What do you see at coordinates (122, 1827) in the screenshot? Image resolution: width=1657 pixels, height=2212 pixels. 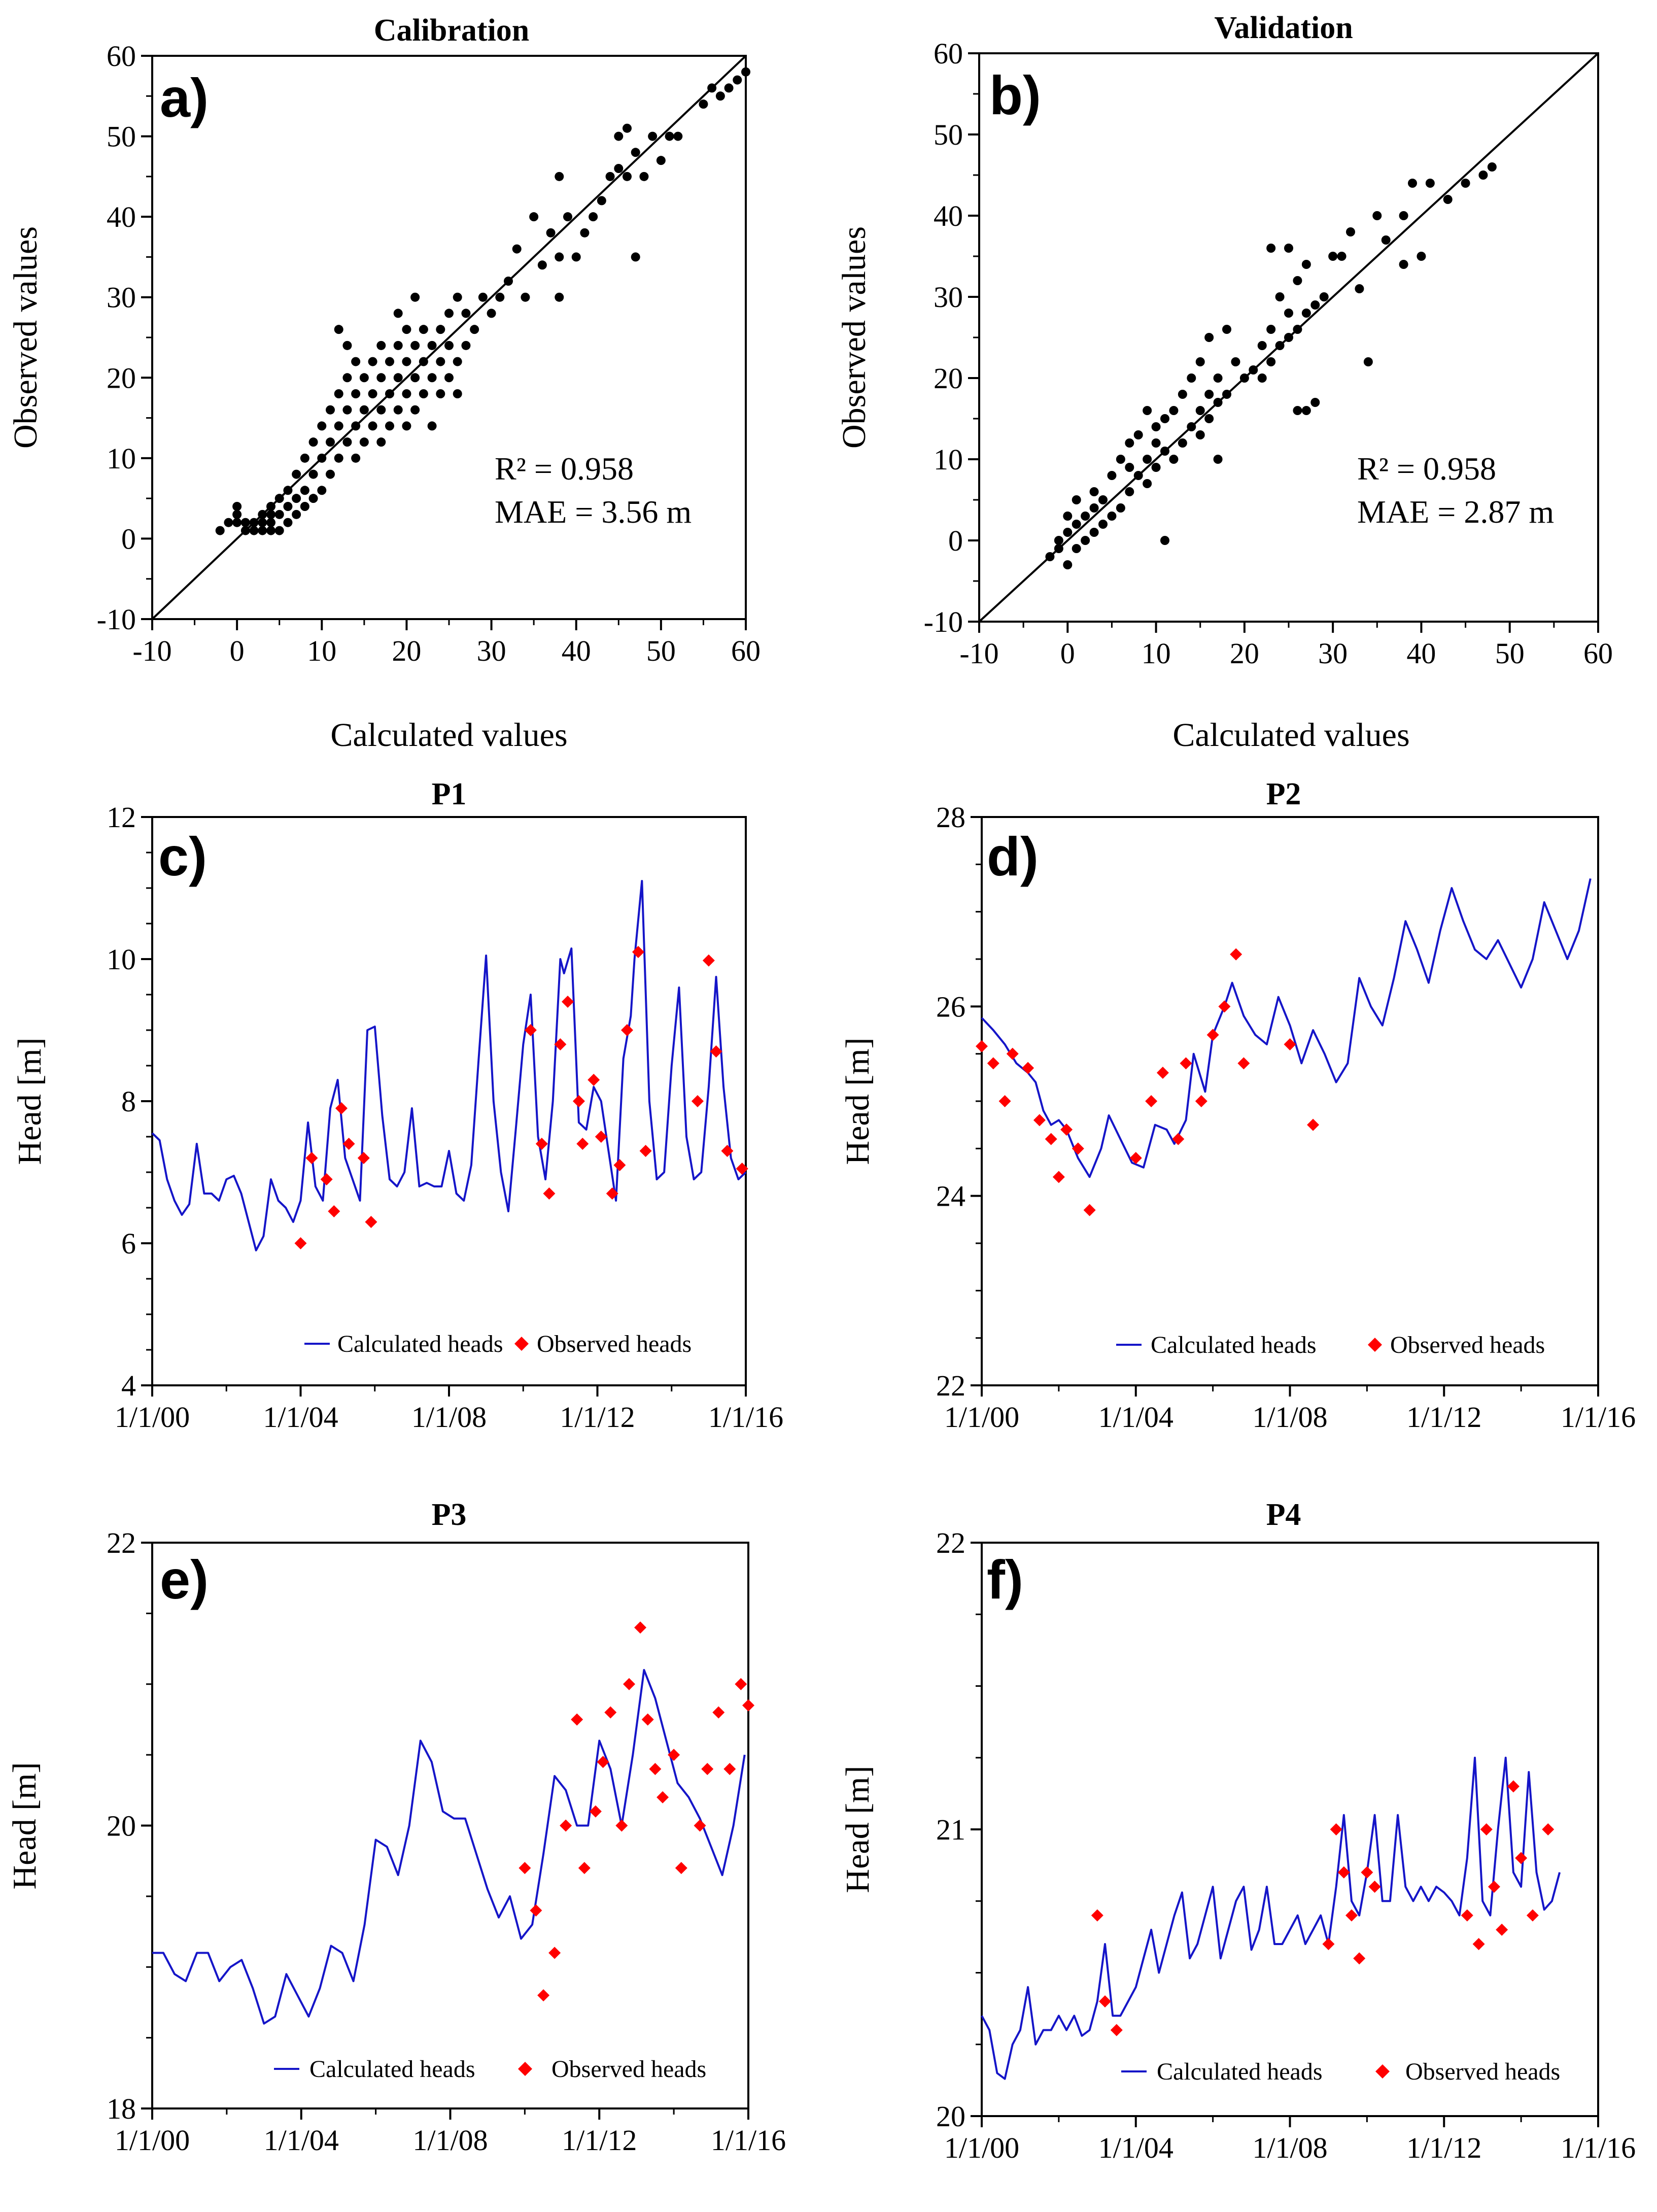 I see `y-tick-label: 20` at bounding box center [122, 1827].